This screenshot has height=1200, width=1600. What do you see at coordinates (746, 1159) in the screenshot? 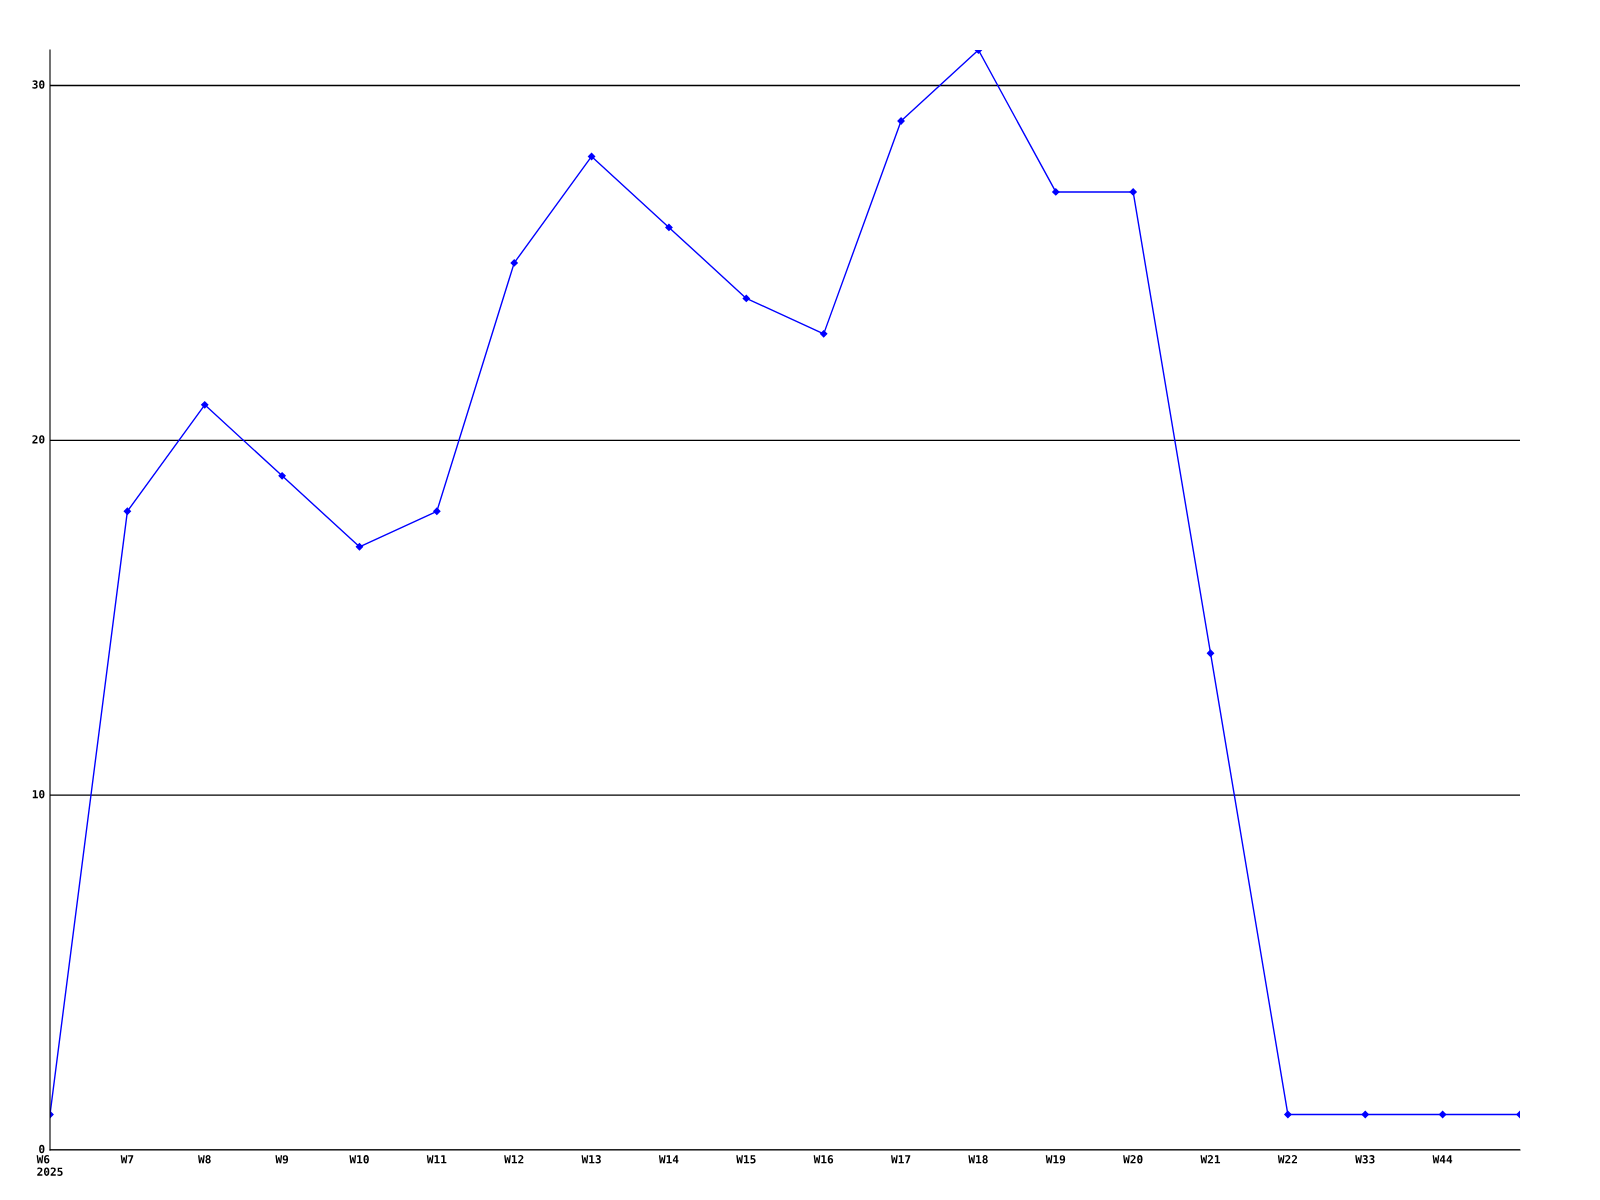
I see `x-tick-label: W15` at bounding box center [746, 1159].